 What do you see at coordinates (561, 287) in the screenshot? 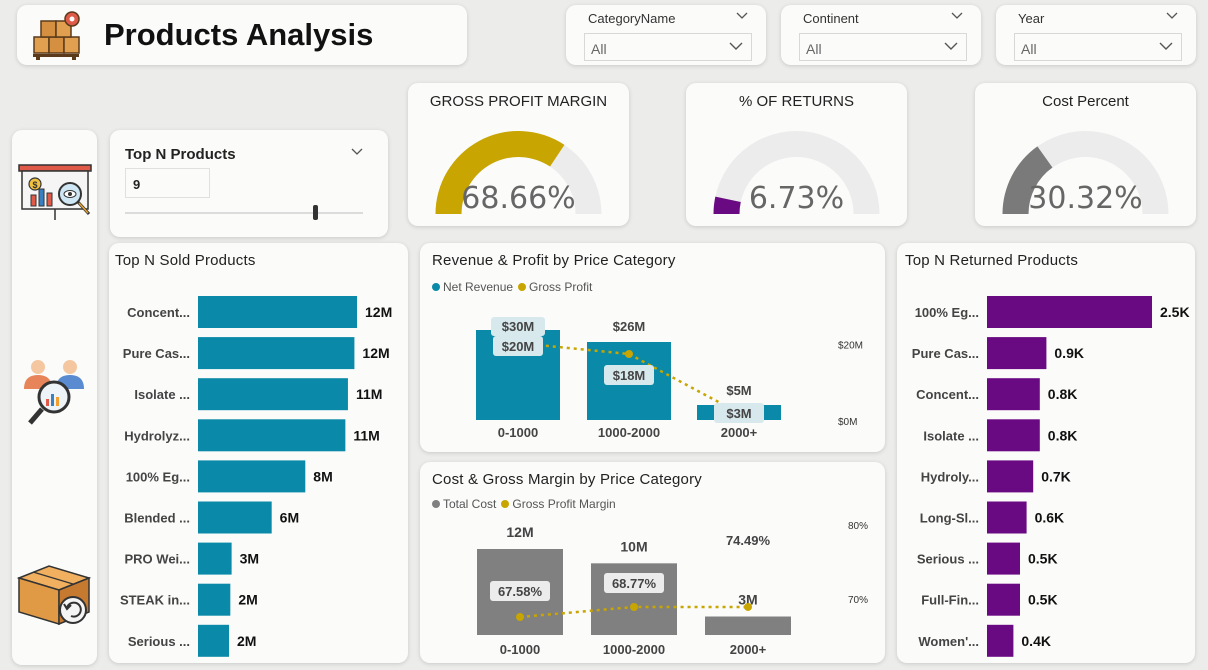
I see `legend-gross-profit-label: Gross Profit` at bounding box center [561, 287].